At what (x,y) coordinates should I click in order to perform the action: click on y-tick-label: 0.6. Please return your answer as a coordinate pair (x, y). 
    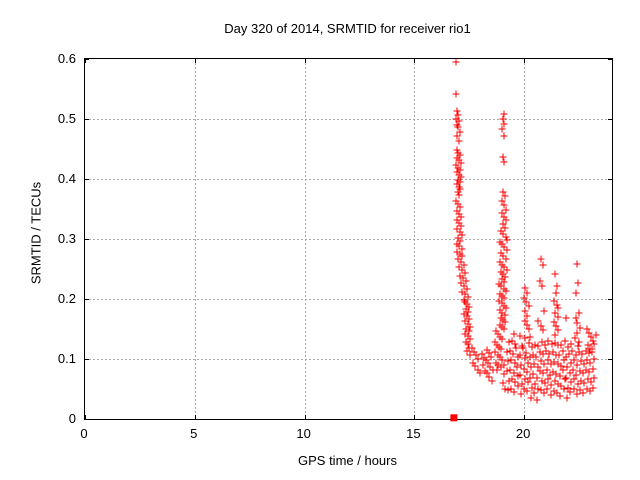
    Looking at the image, I should click on (66, 58).